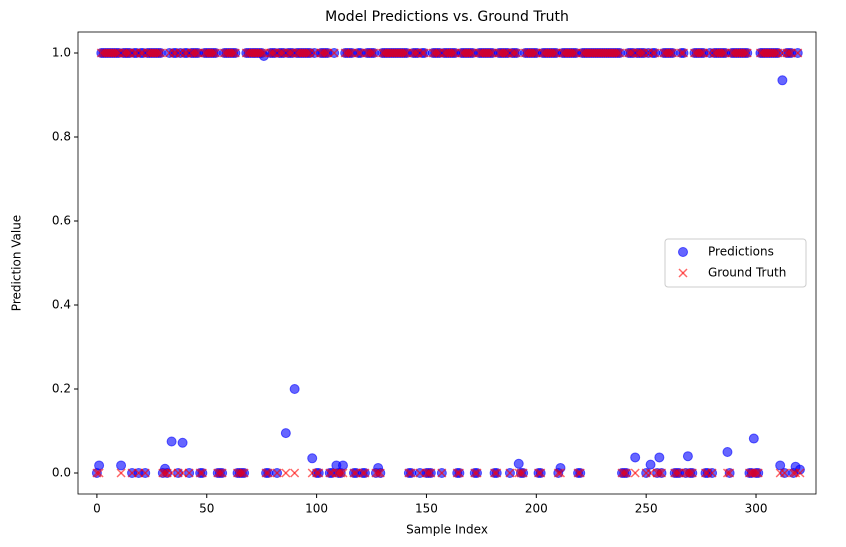 The width and height of the screenshot is (846, 547). I want to click on y-tick-label: 0.0, so click(61, 473).